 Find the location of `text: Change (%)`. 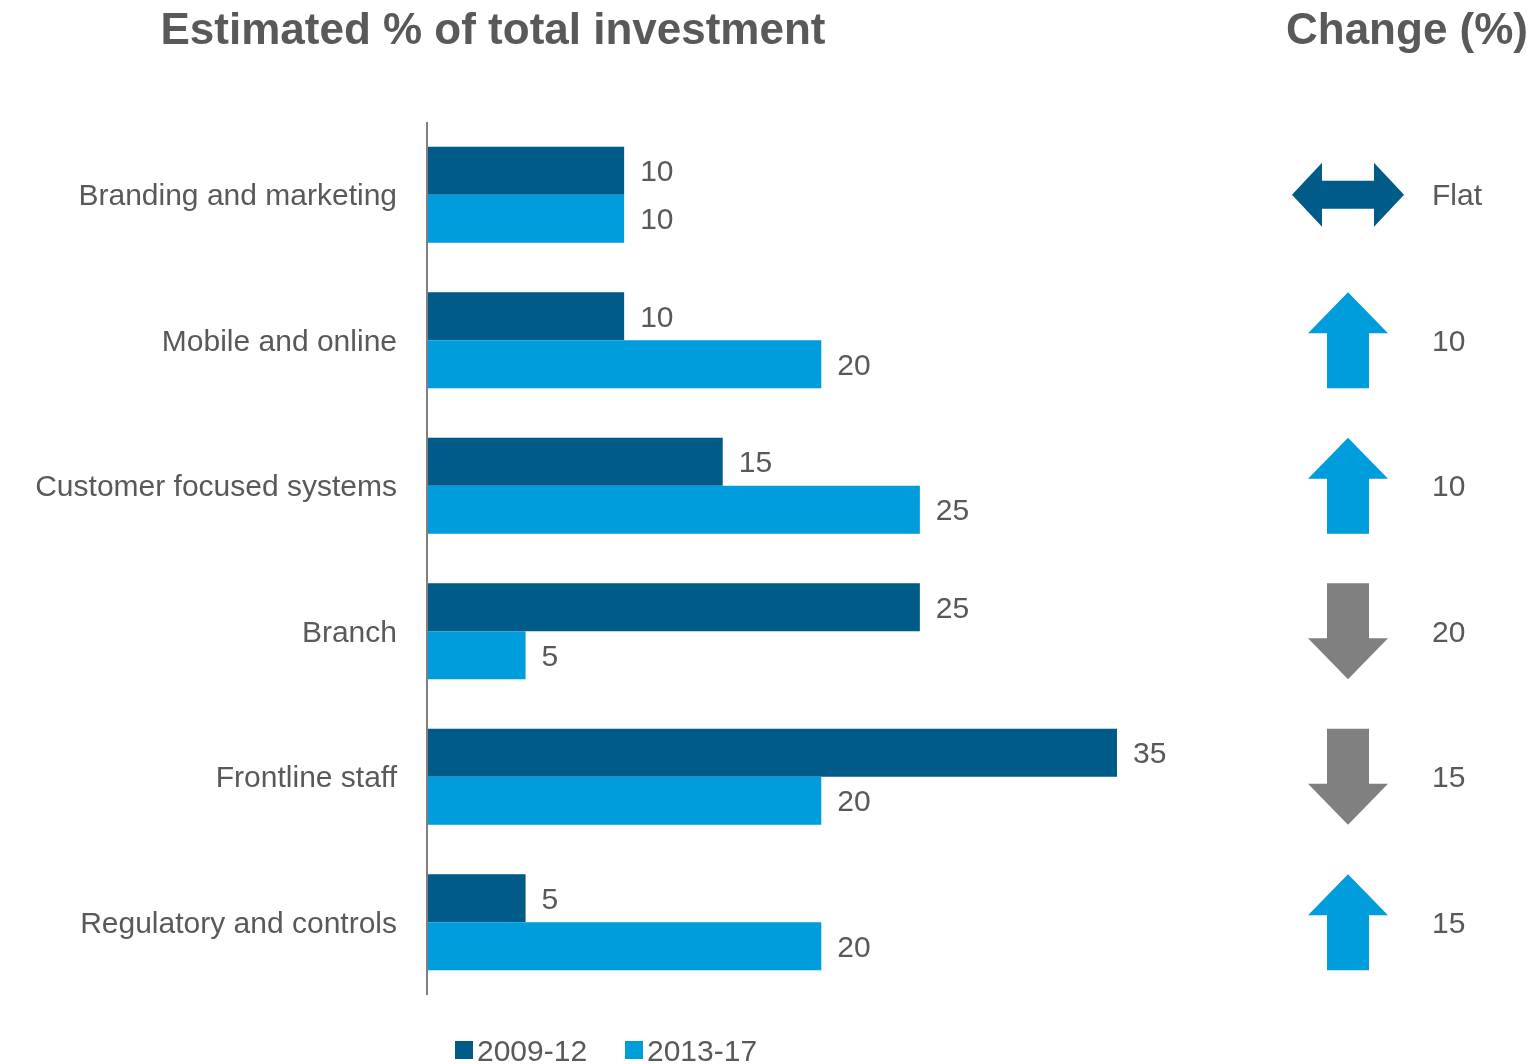

text: Change (%) is located at coordinates (1407, 28).